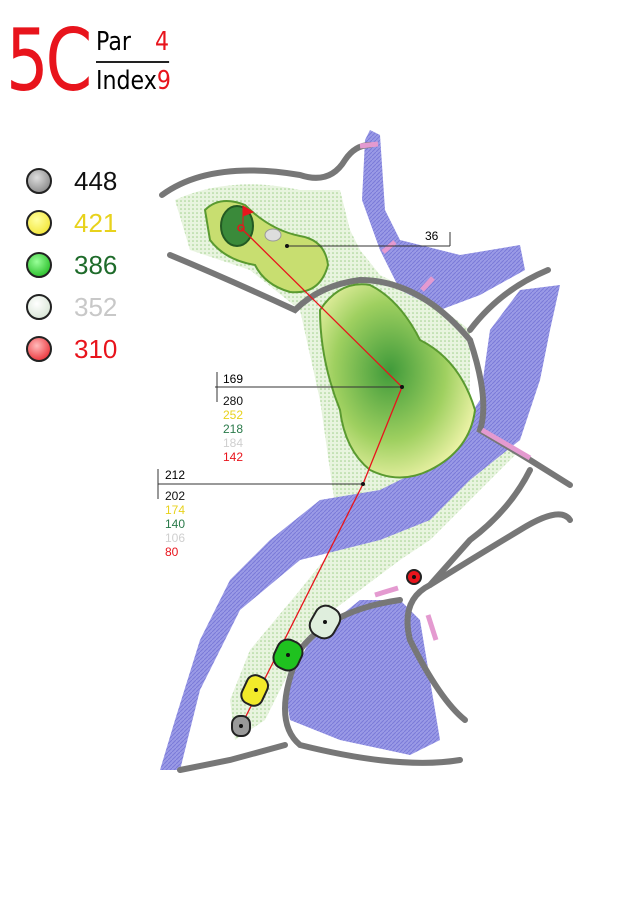 The image size is (640, 909). I want to click on fairway, so click(397, 381).